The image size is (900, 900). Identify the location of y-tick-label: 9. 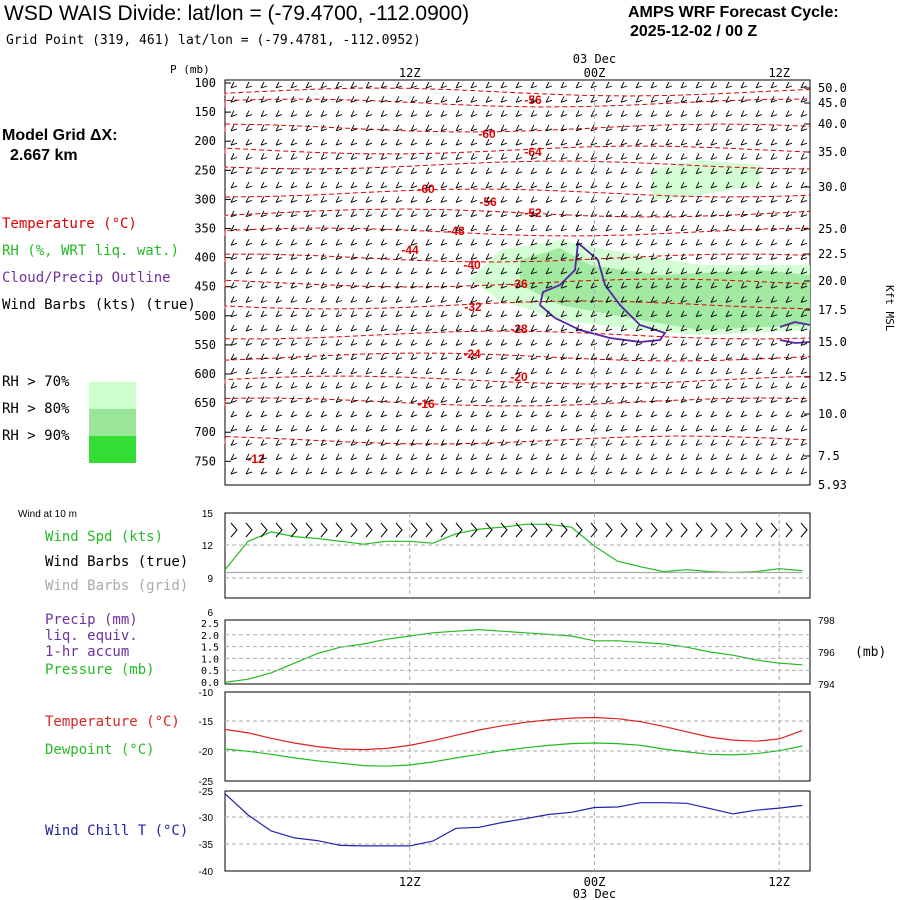
(210, 579).